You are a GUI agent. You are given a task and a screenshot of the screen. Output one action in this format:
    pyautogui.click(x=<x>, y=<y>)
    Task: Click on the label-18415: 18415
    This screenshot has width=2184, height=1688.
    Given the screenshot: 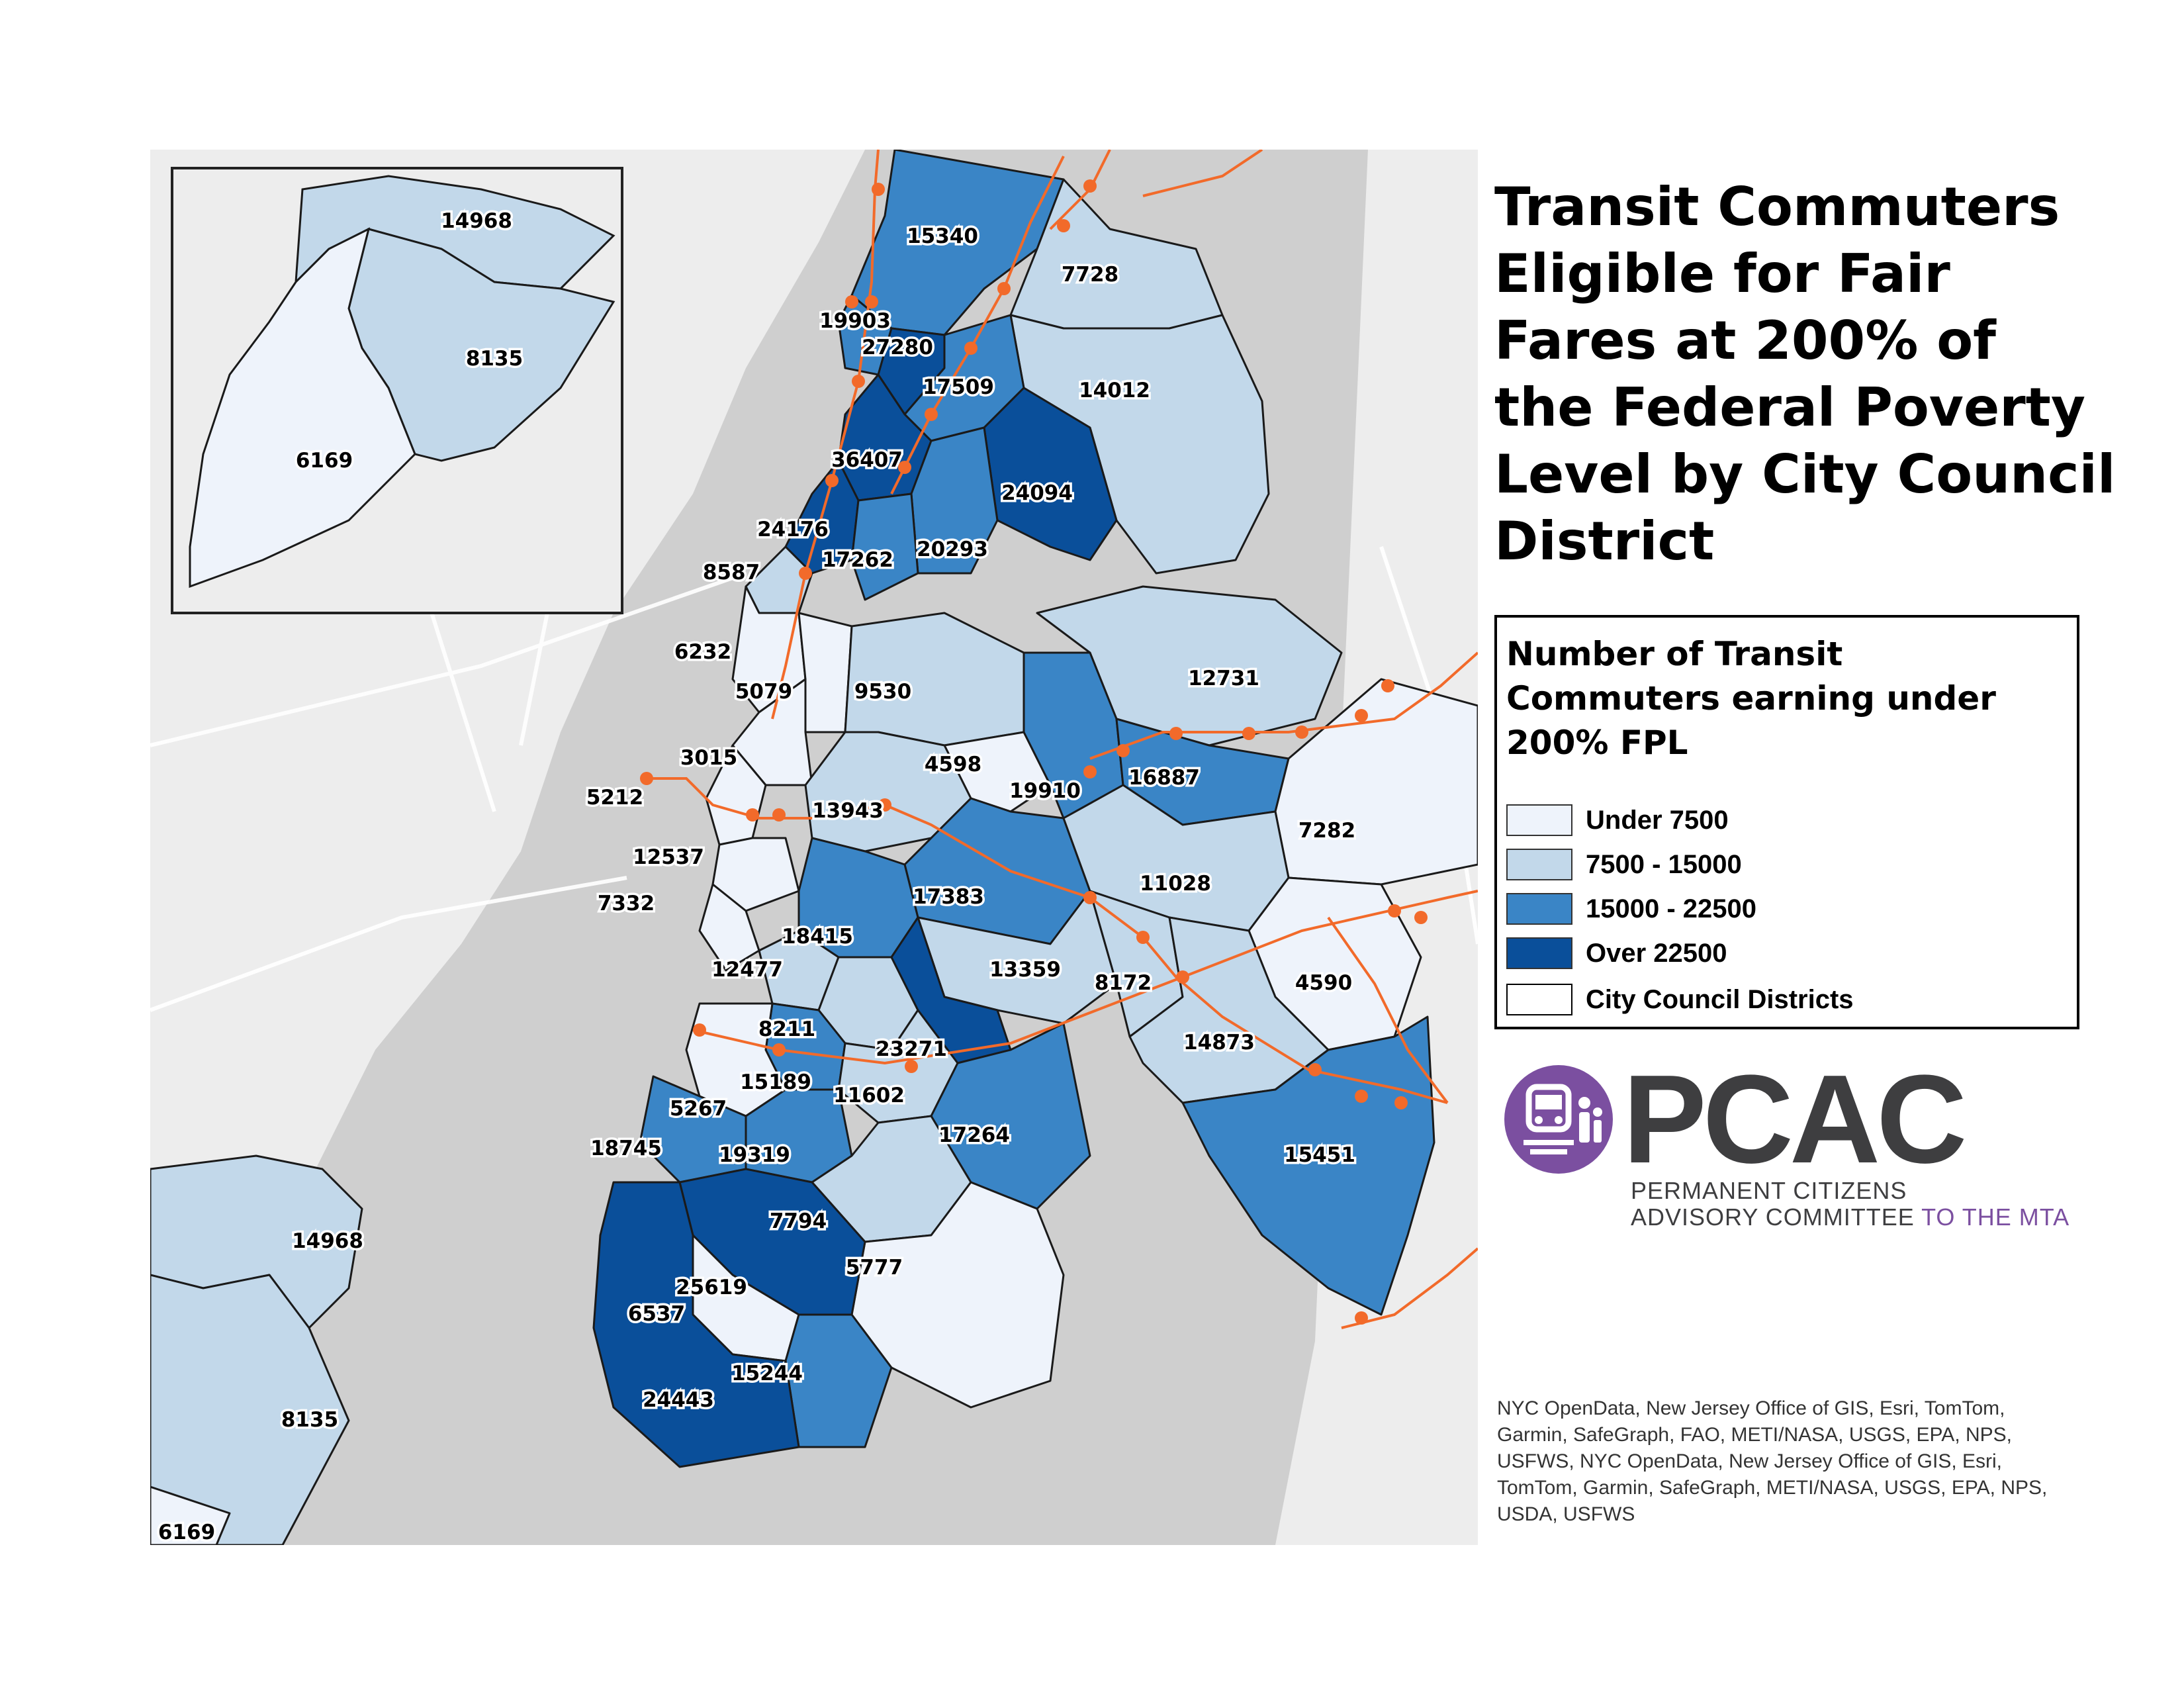 What is the action you would take?
    pyautogui.click(x=818, y=937)
    